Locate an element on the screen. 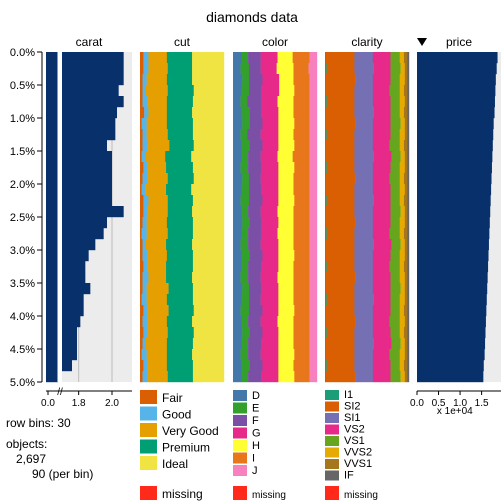  legend-label: VS1 is located at coordinates (354, 441).